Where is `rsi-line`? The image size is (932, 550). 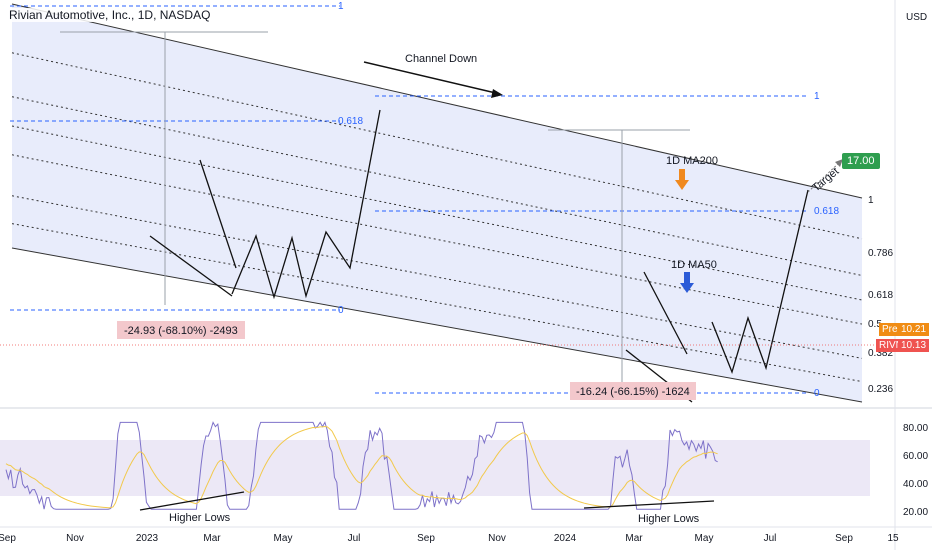
rsi-line is located at coordinates (361, 465).